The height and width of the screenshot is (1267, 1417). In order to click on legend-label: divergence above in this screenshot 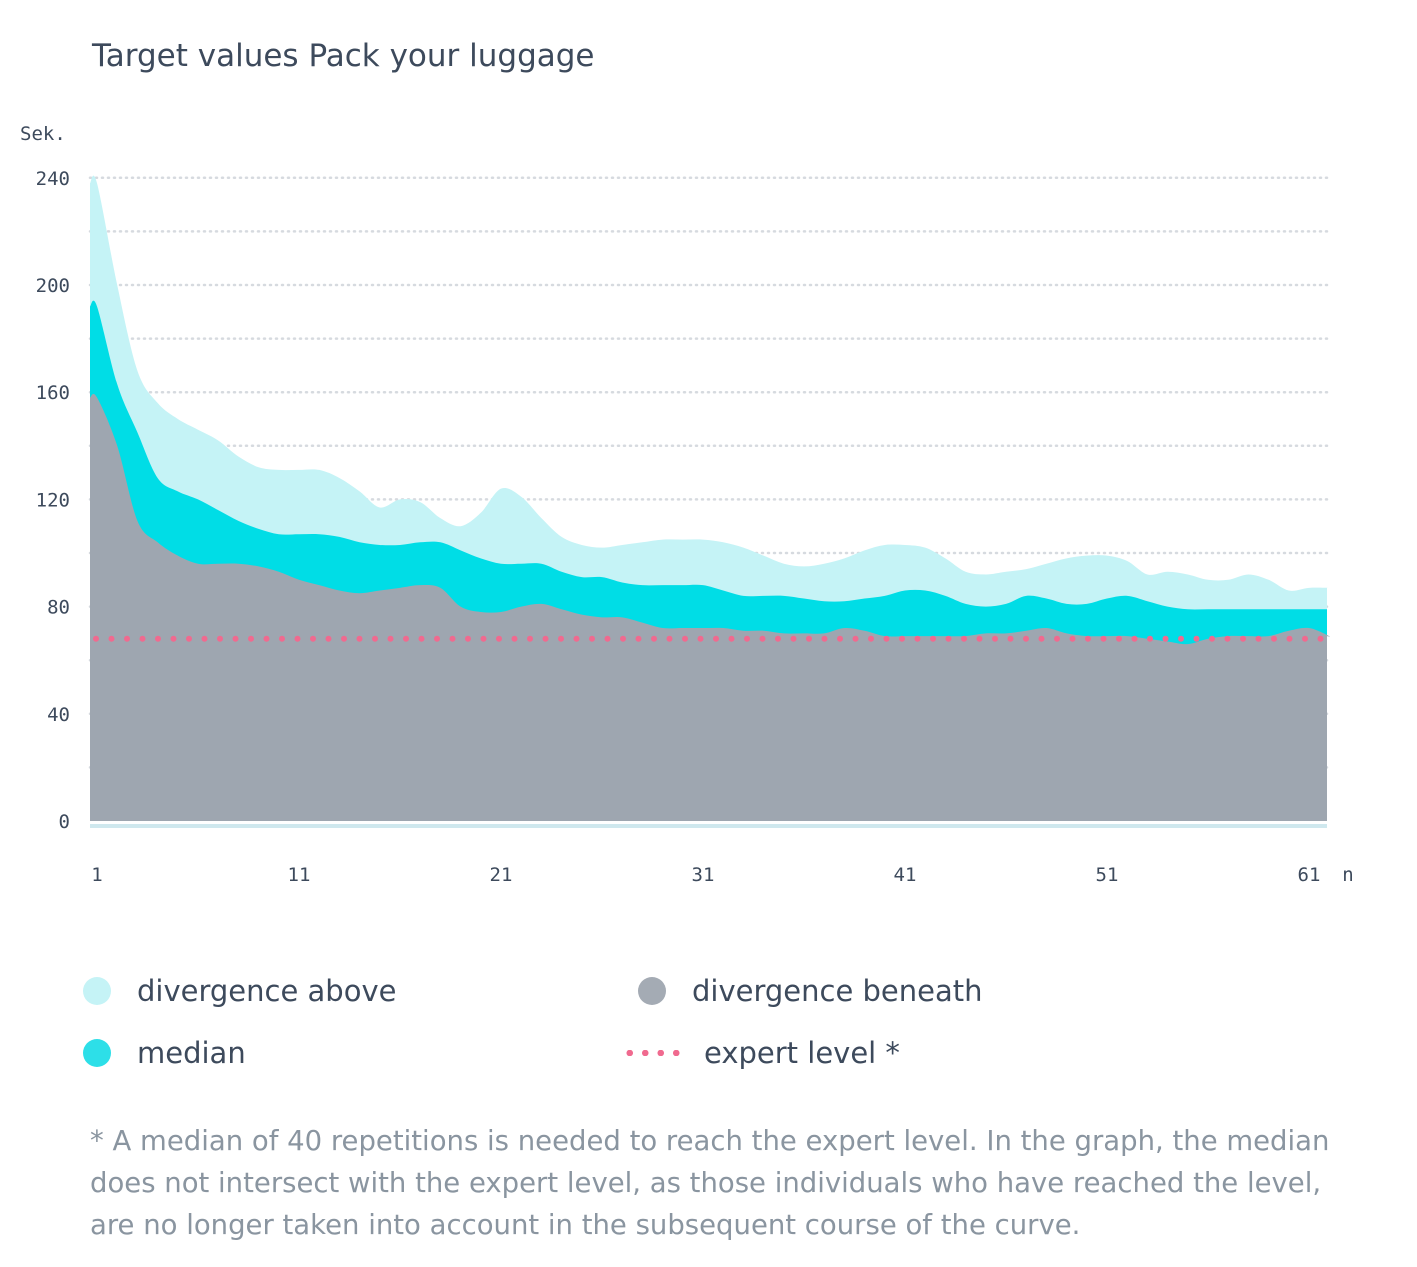, I will do `click(267, 991)`.